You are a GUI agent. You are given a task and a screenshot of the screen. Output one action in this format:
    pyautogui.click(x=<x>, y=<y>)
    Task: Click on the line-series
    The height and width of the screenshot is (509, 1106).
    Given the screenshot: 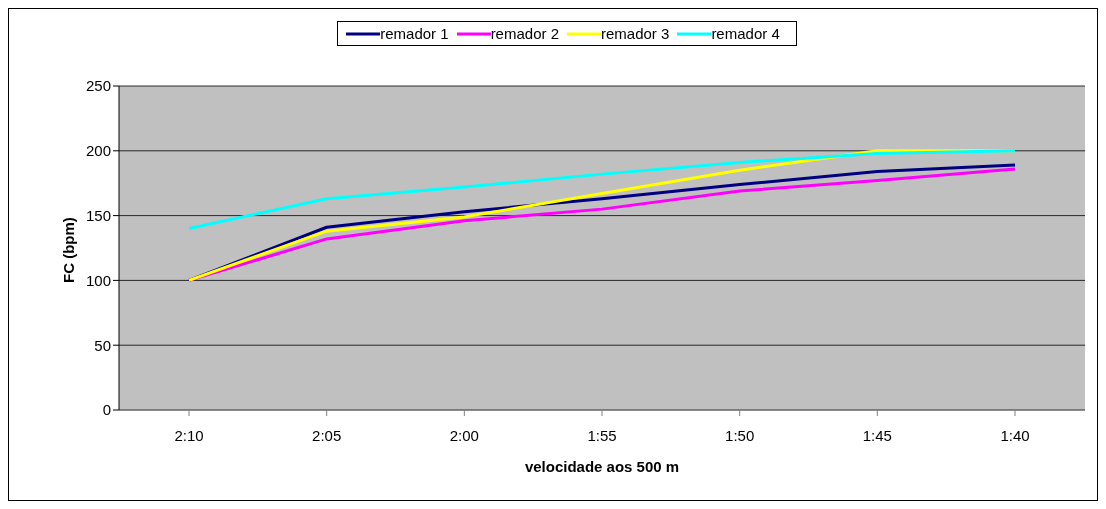 What is the action you would take?
    pyautogui.click(x=602, y=190)
    